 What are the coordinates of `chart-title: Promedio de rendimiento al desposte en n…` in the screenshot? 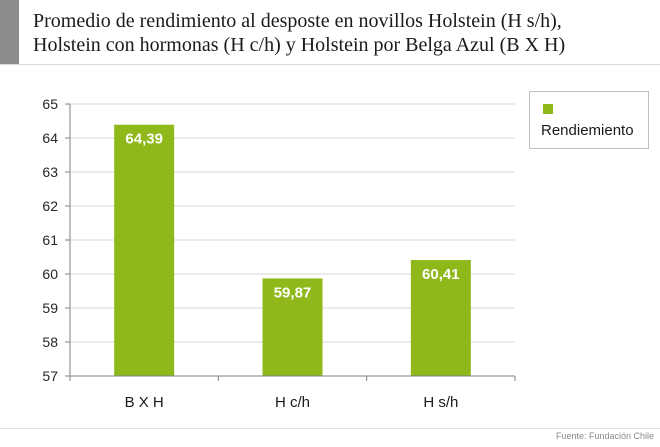 It's located at (299, 33).